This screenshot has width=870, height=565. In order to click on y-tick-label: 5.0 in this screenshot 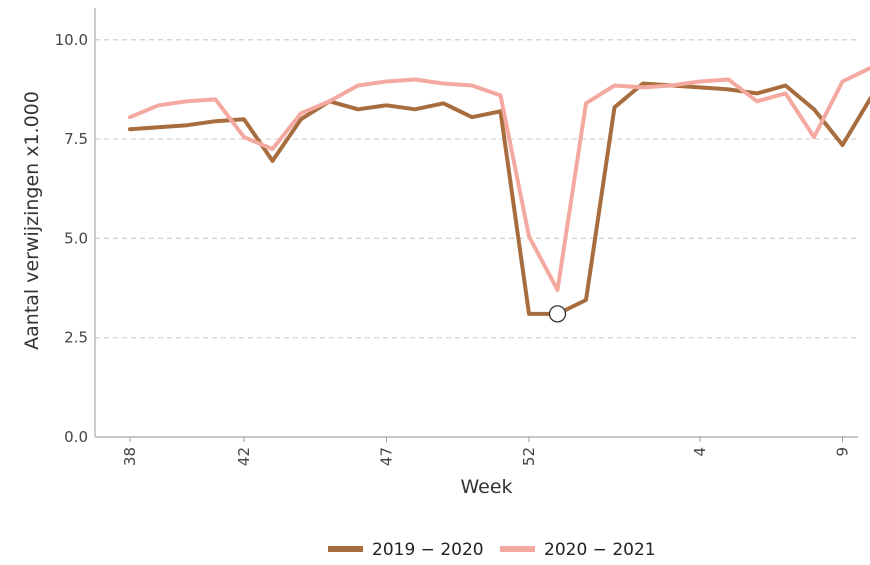, I will do `click(76, 238)`.